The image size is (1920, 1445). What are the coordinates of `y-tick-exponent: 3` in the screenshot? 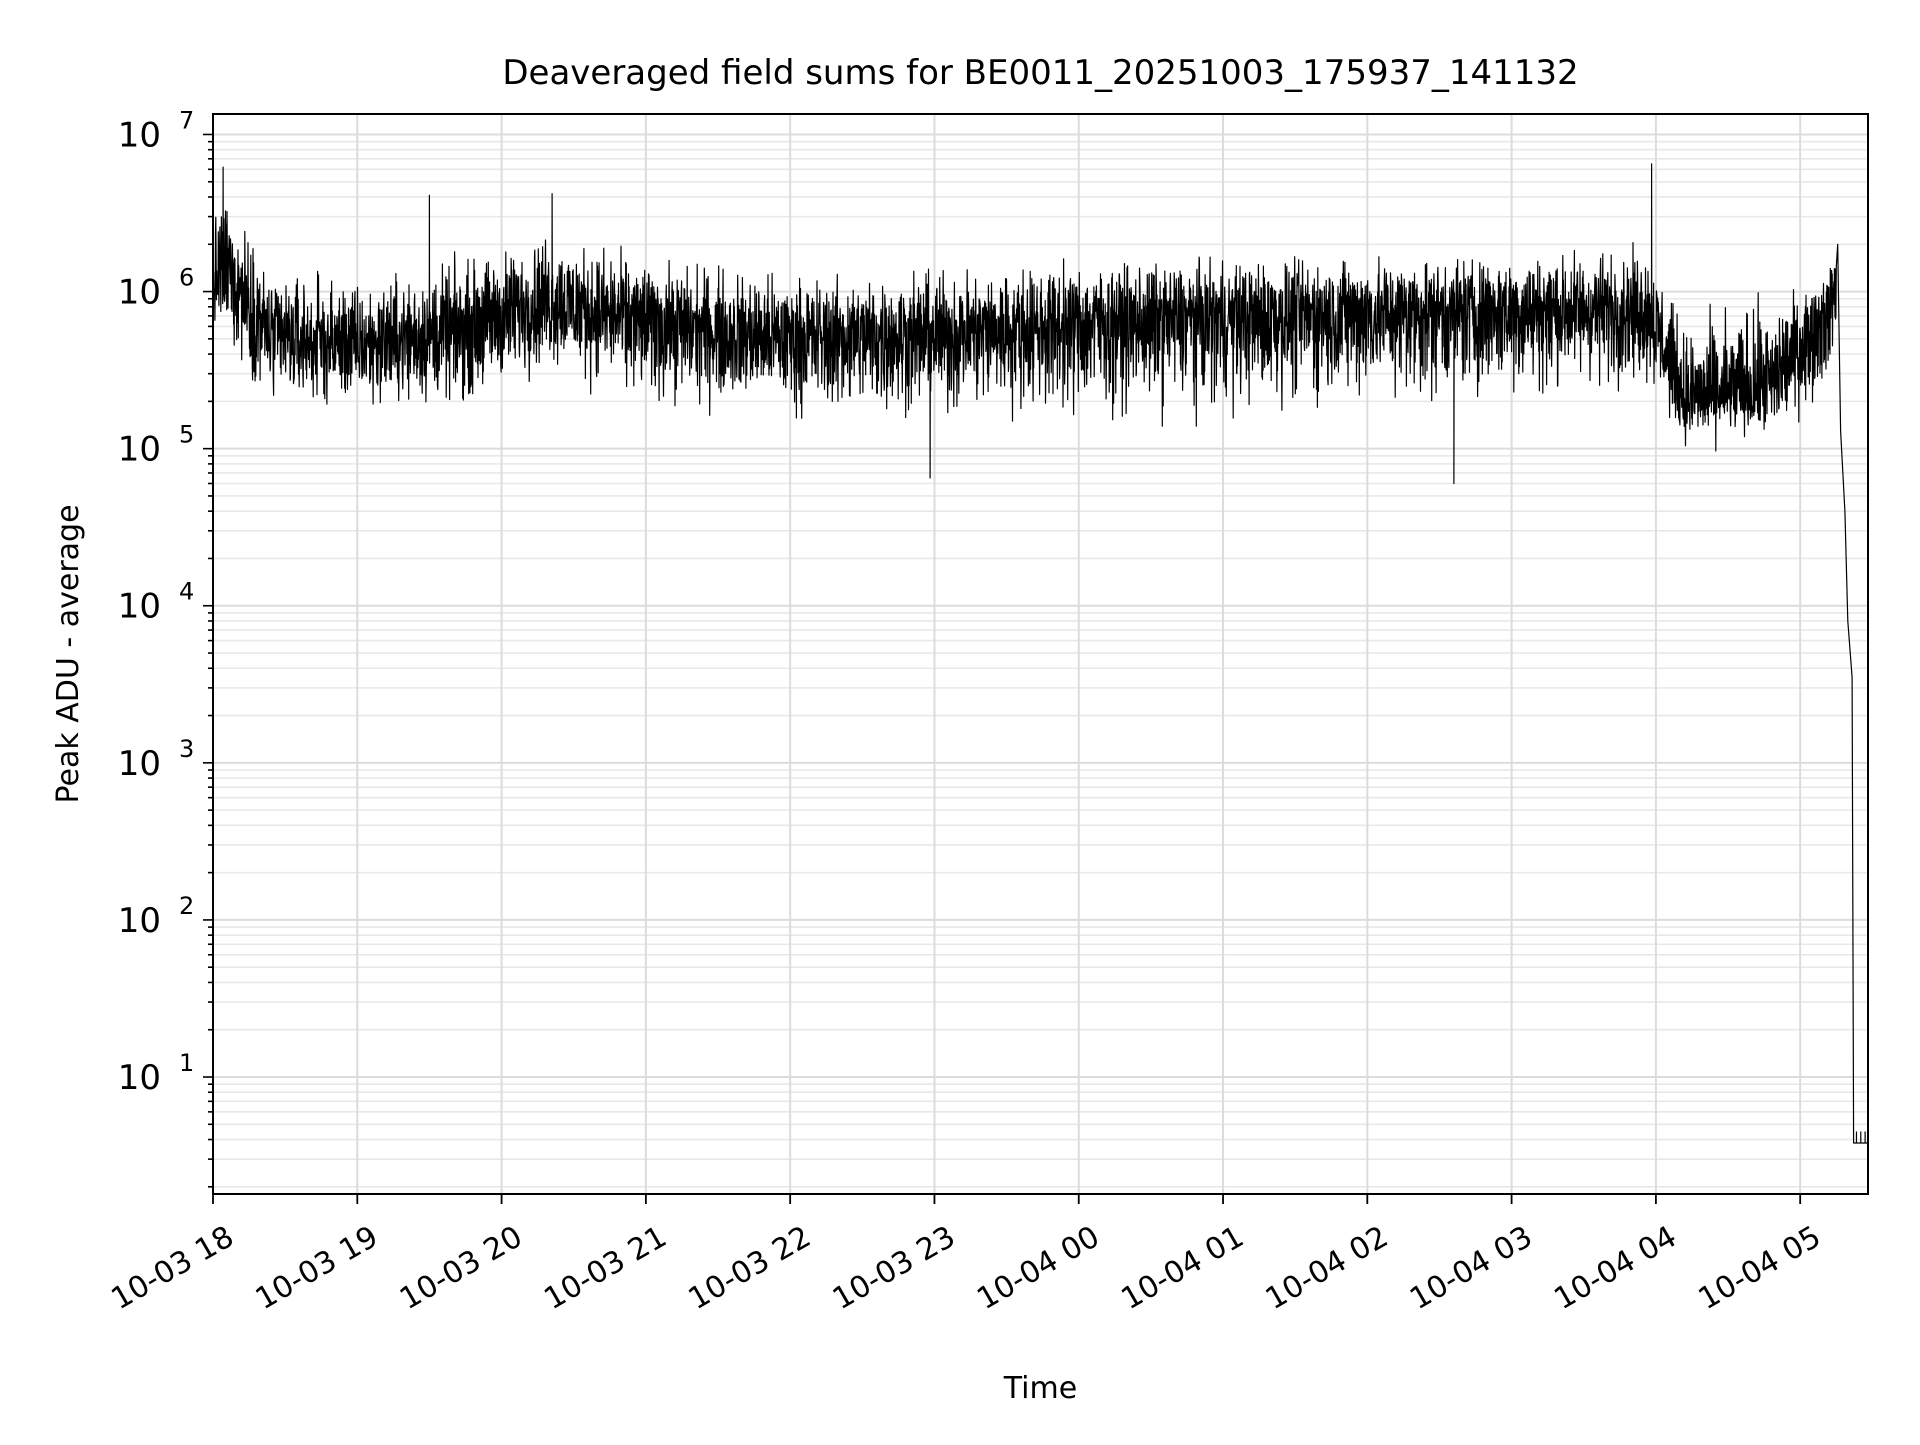 It's located at (186, 749).